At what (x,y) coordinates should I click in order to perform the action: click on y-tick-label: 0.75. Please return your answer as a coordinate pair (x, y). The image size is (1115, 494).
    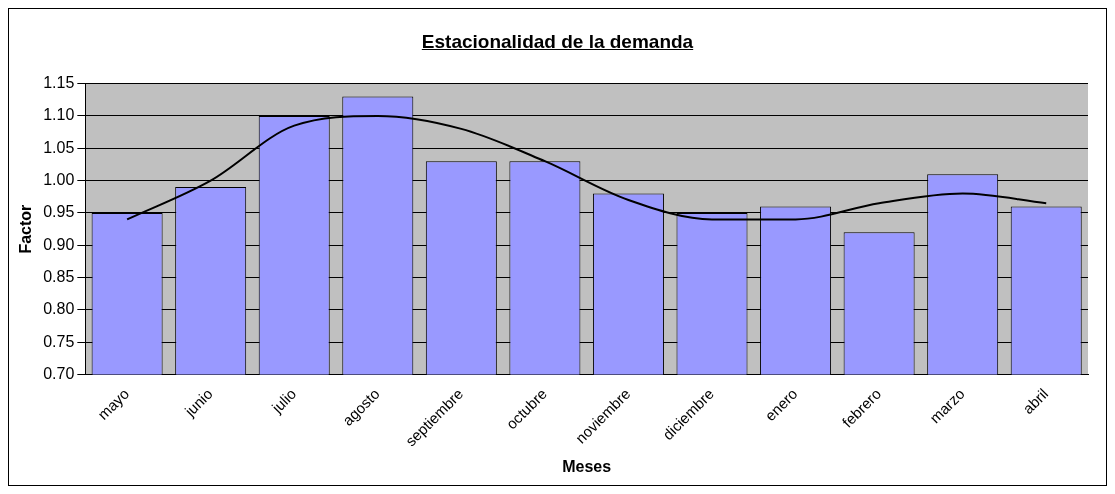
    Looking at the image, I should click on (59, 341).